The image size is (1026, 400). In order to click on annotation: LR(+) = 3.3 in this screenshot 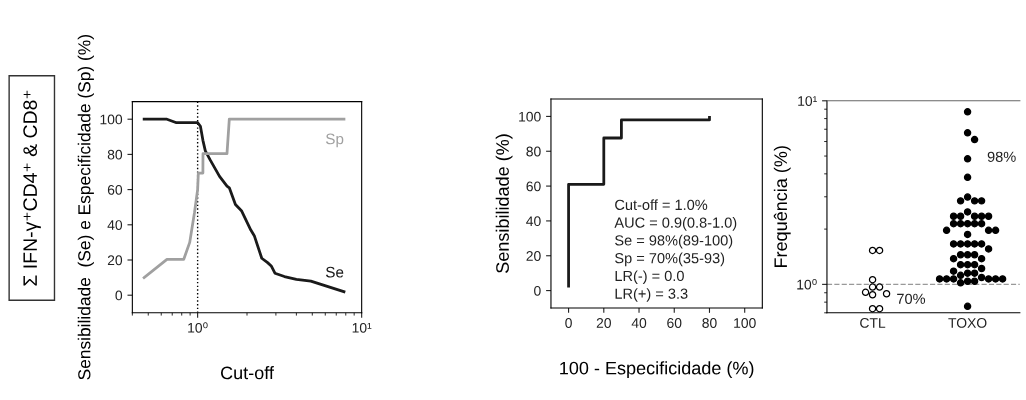, I will do `click(651, 295)`.